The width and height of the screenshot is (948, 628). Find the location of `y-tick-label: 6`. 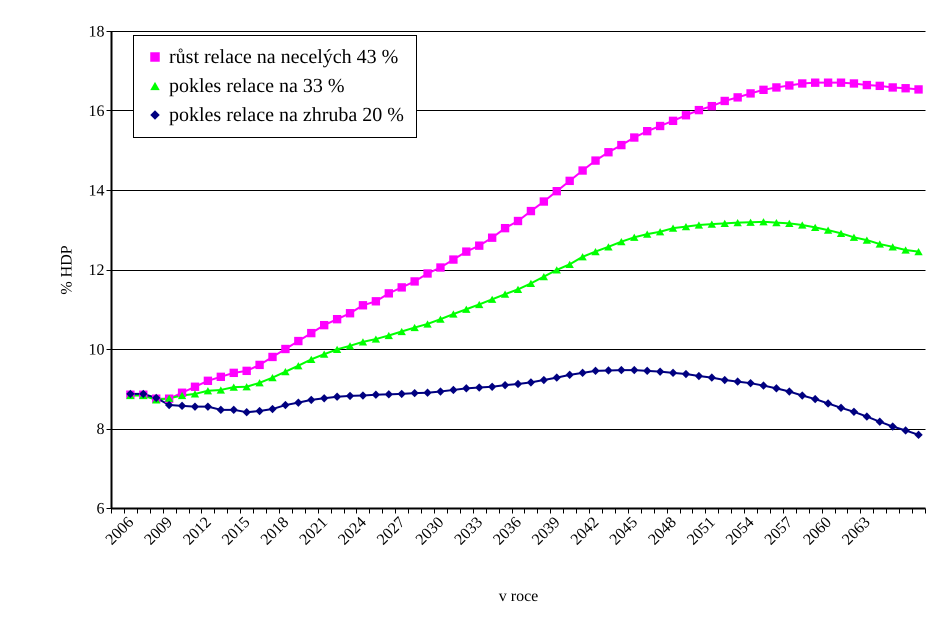

y-tick-label: 6 is located at coordinates (100, 509).